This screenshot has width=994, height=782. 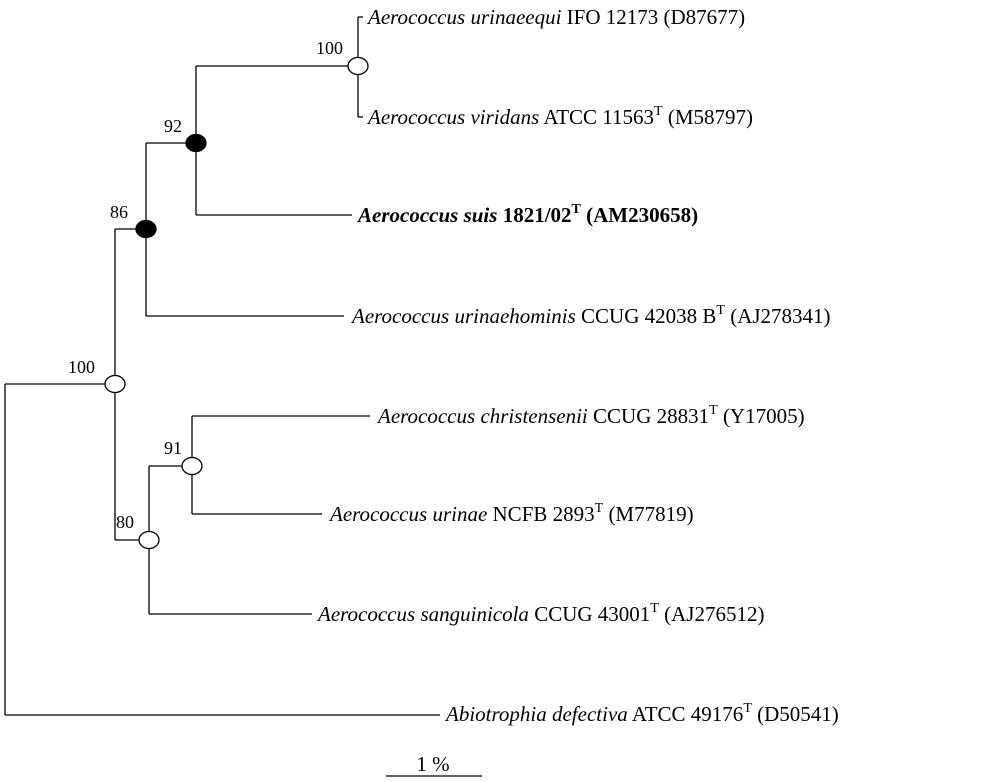 I want to click on taxon-label-urinae: Aerococcus urinae NCFB 2893T (M77819), so click(x=511, y=509).